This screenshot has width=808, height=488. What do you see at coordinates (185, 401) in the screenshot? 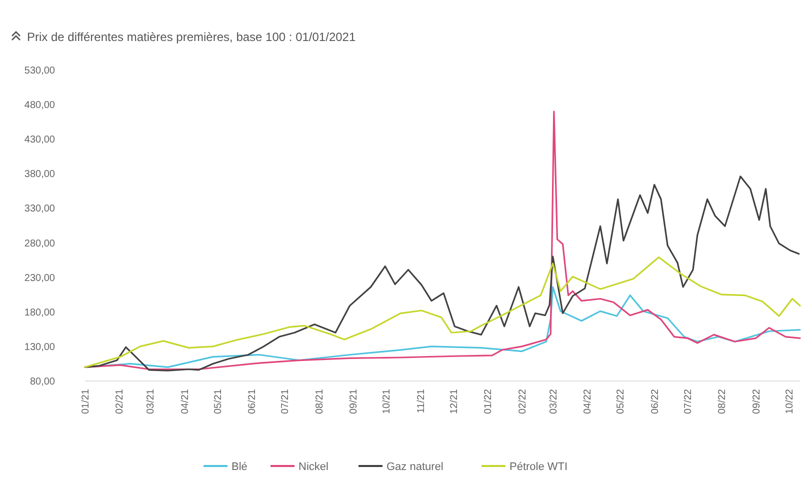
I see `x-tick-label: 04/21` at bounding box center [185, 401].